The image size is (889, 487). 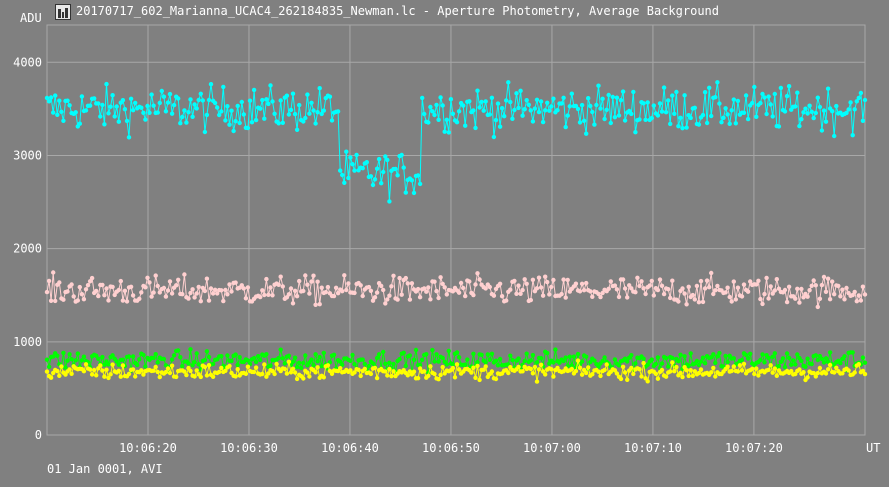 What do you see at coordinates (249, 448) in the screenshot?
I see `x-tick-label: 10:06:30` at bounding box center [249, 448].